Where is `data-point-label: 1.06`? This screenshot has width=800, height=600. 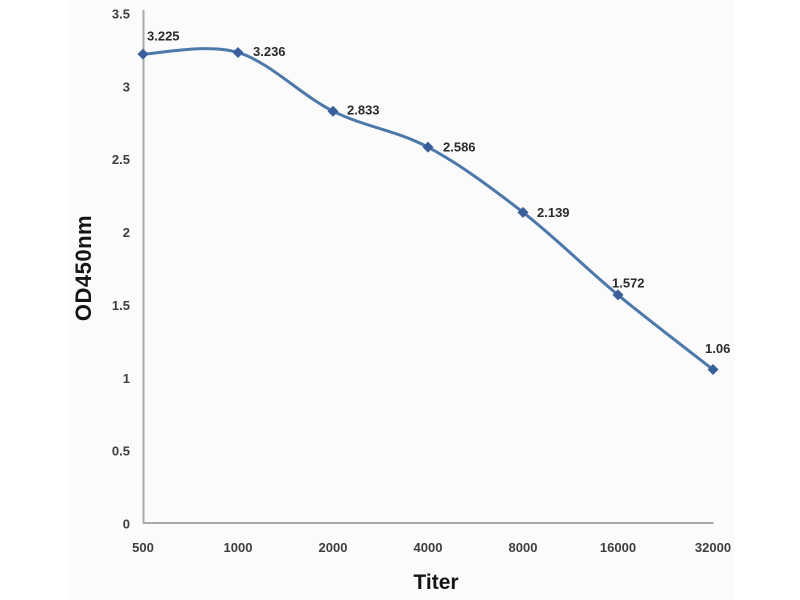
data-point-label: 1.06 is located at coordinates (717, 348).